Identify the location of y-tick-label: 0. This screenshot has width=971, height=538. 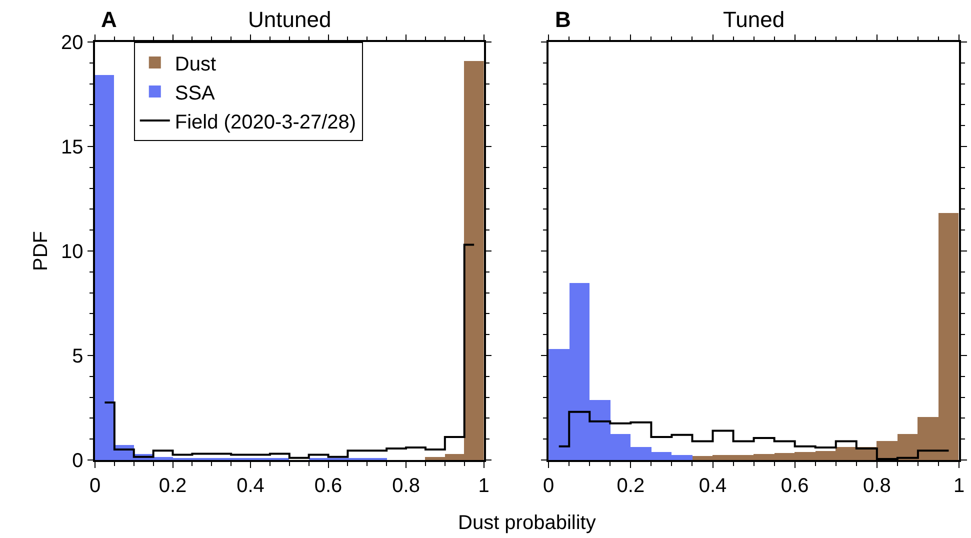
(78, 461).